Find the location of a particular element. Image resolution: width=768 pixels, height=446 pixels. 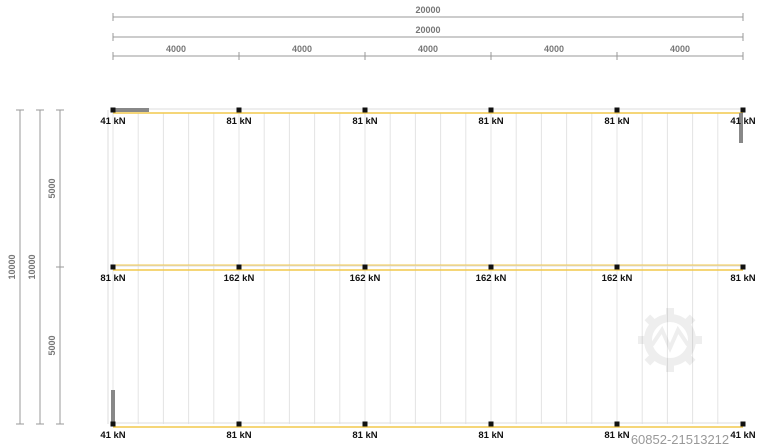

gear-ring is located at coordinates (670, 340).